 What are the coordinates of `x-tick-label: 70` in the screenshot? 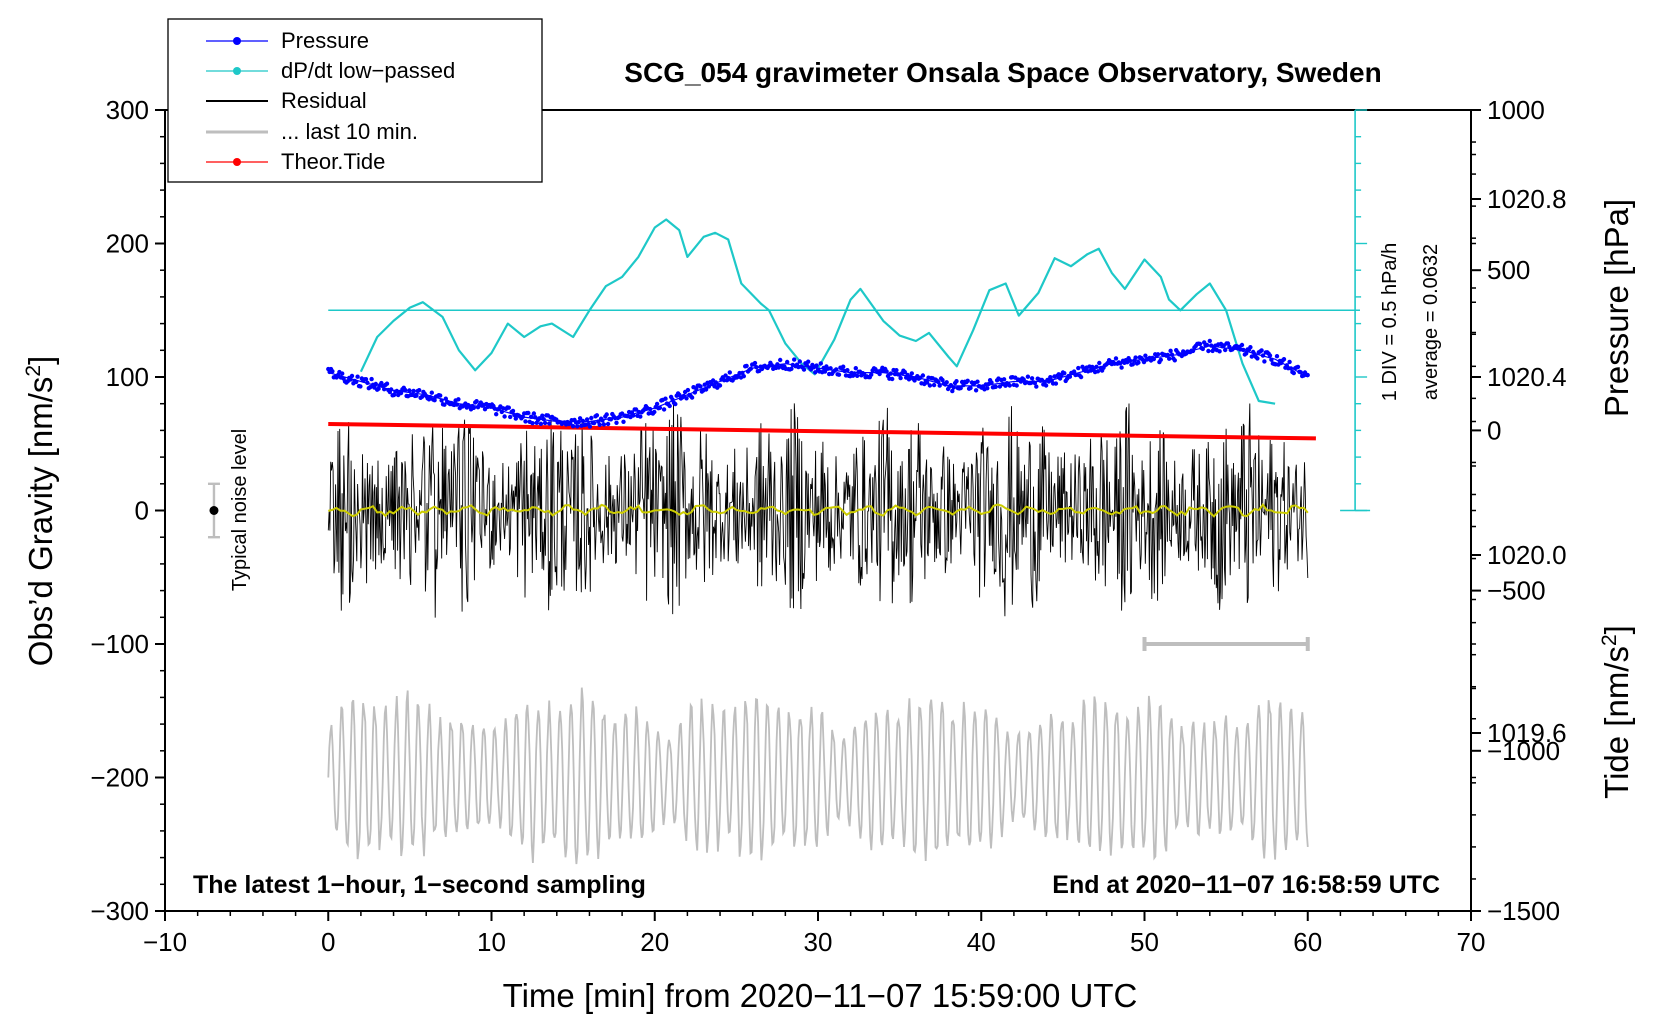 It's located at (1471, 942).